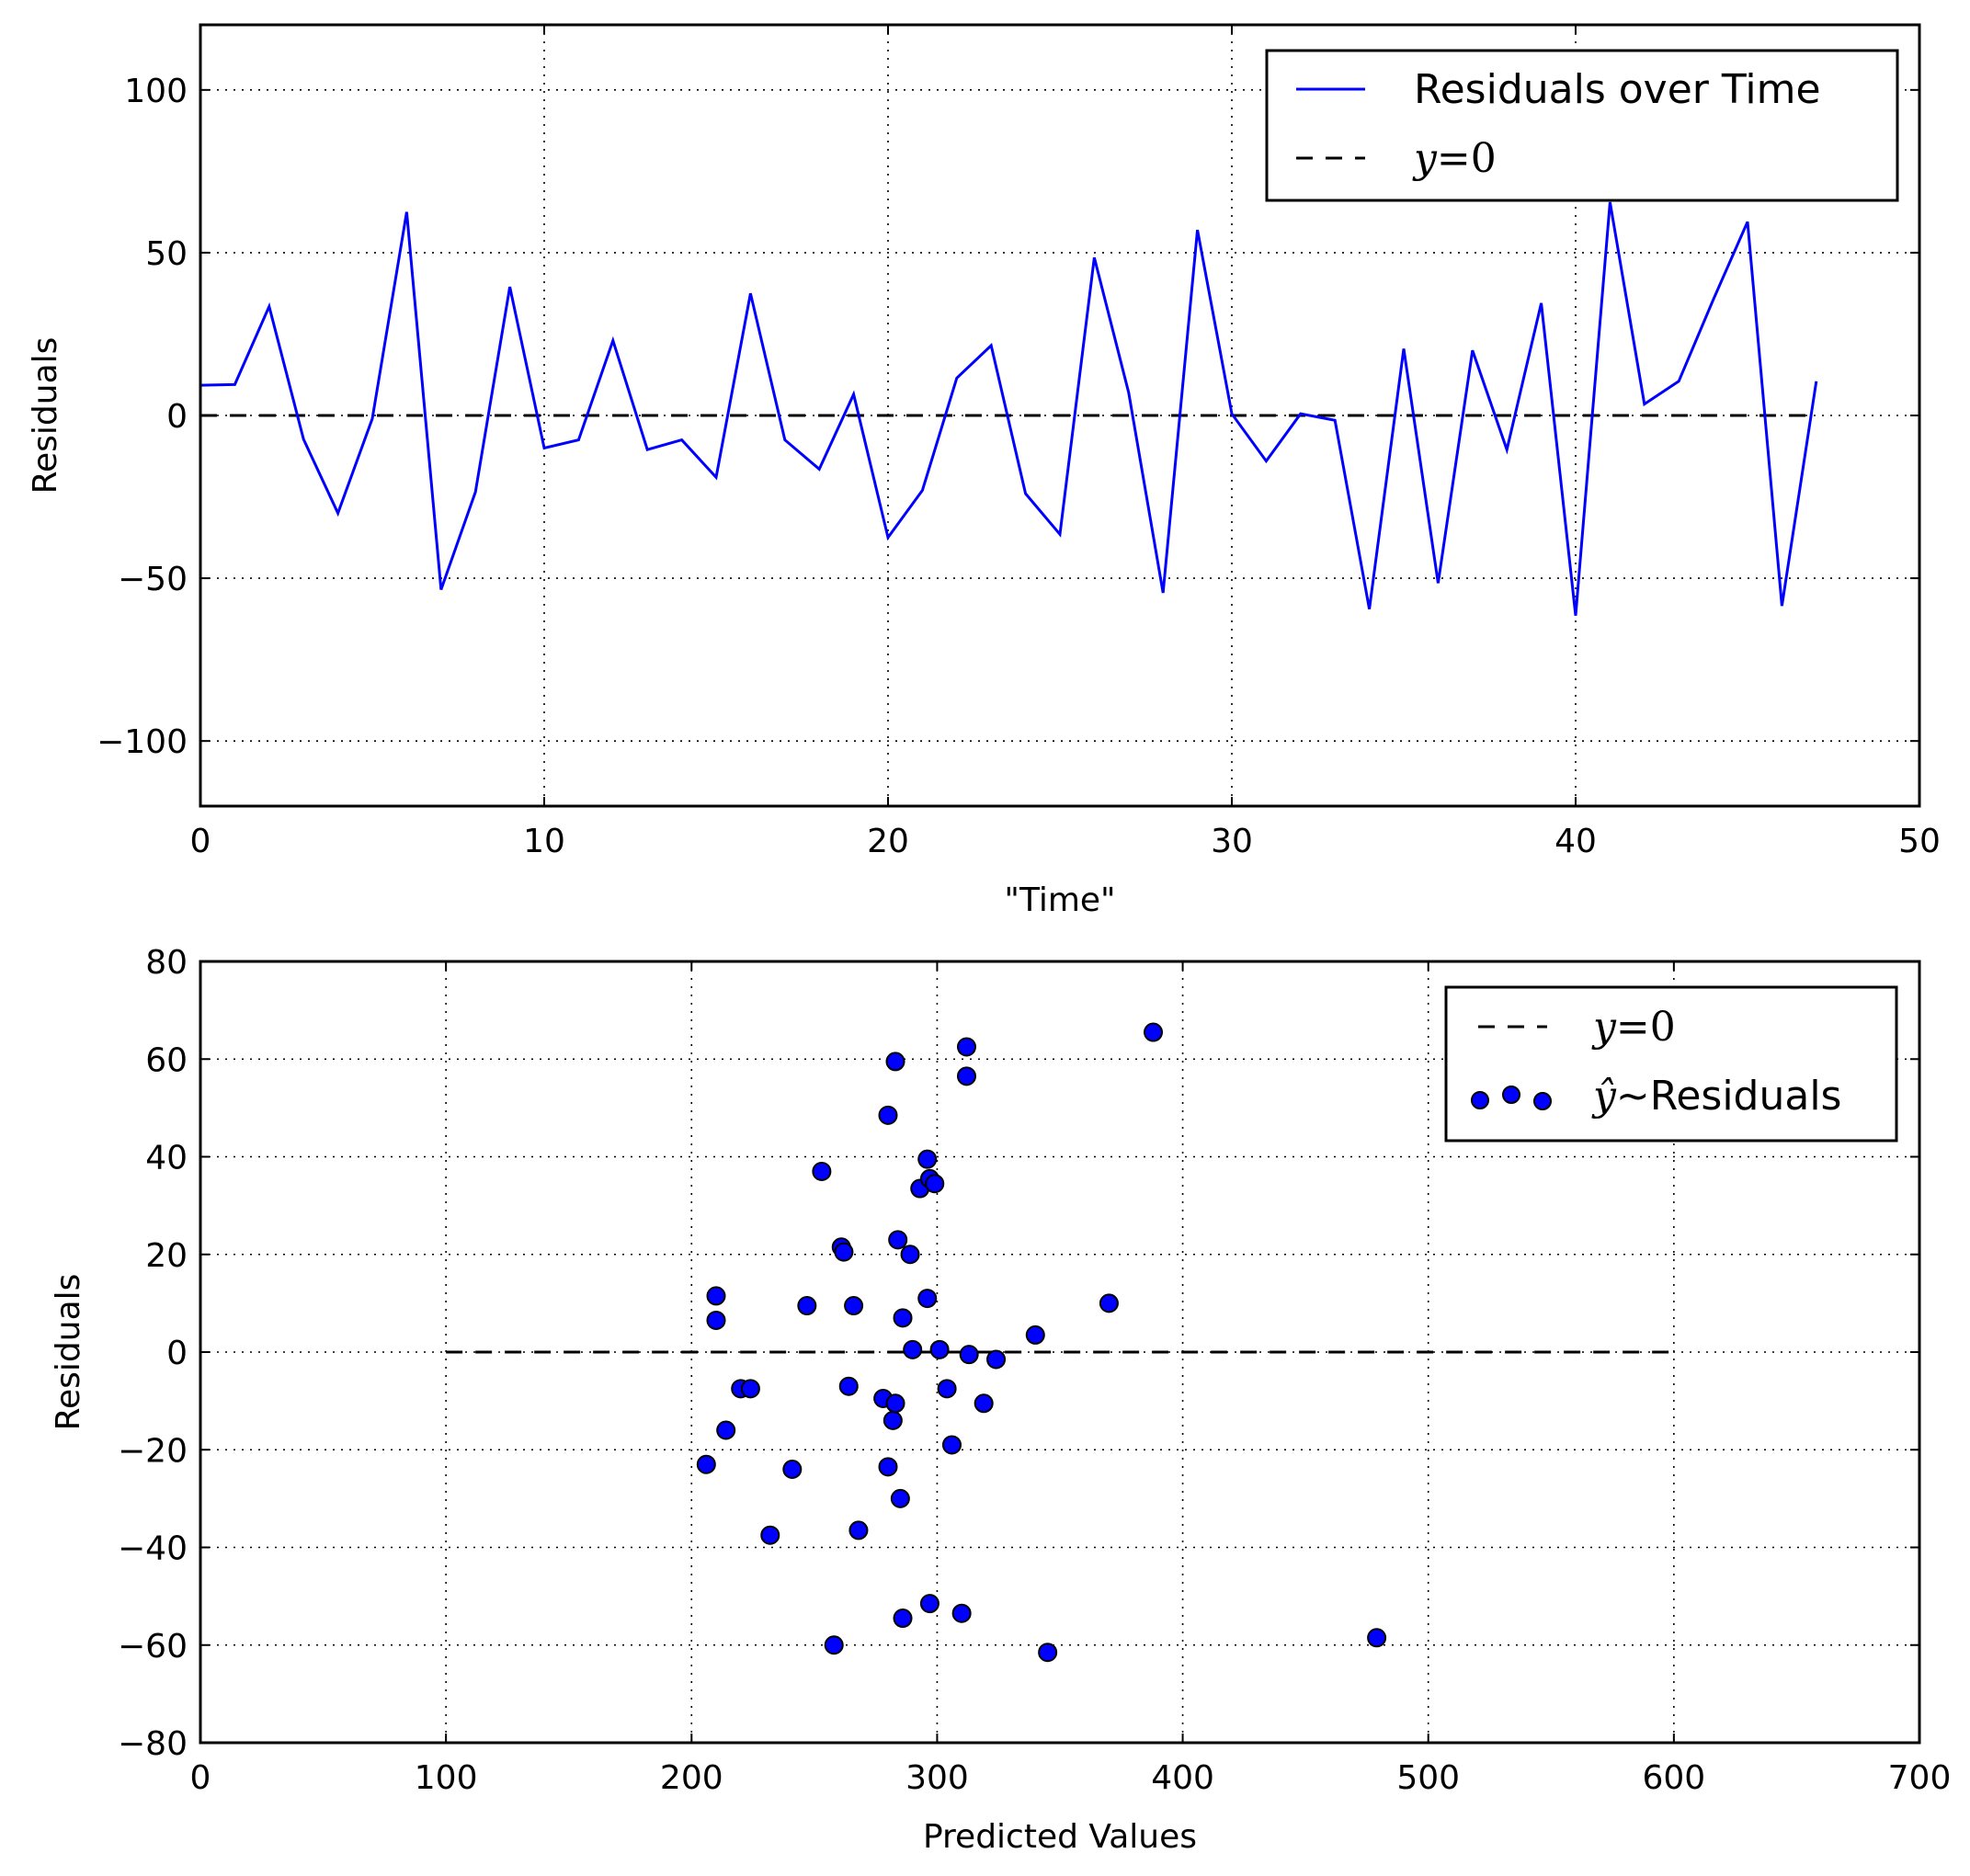 This screenshot has height=1876, width=1970. What do you see at coordinates (1919, 841) in the screenshot?
I see `x-tick-label: 50` at bounding box center [1919, 841].